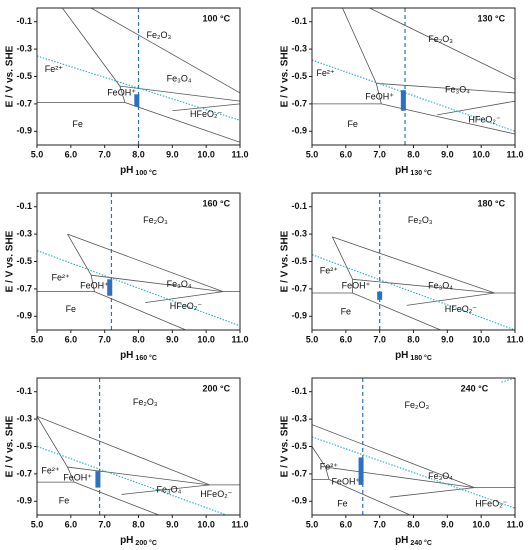 The width and height of the screenshot is (528, 550). Describe the element at coordinates (145, 358) in the screenshot. I see `x-axis-label-sub: 160 °C` at that location.